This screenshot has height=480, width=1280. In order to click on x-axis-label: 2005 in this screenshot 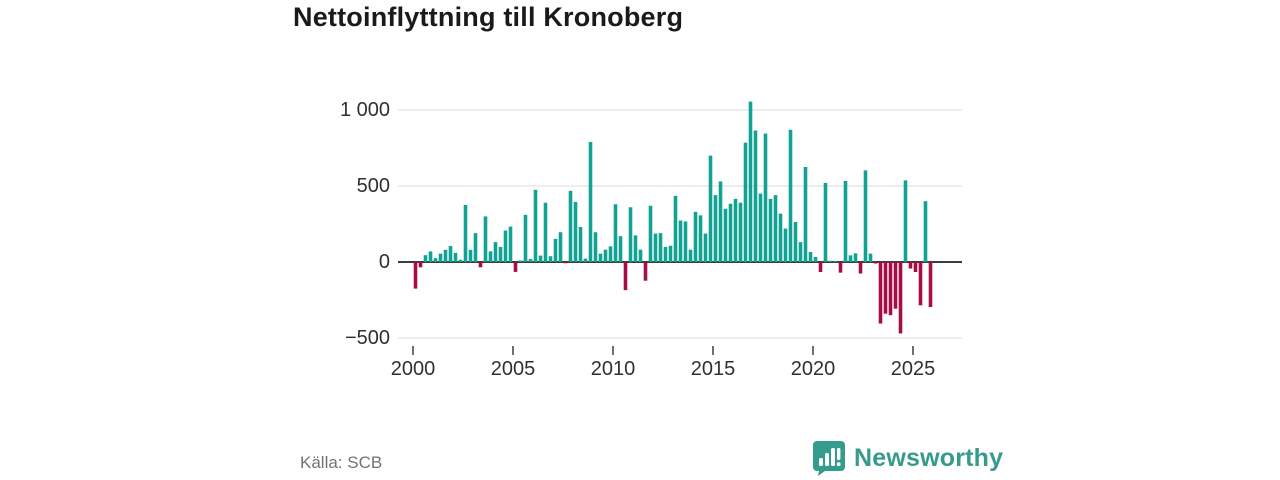, I will do `click(513, 369)`.